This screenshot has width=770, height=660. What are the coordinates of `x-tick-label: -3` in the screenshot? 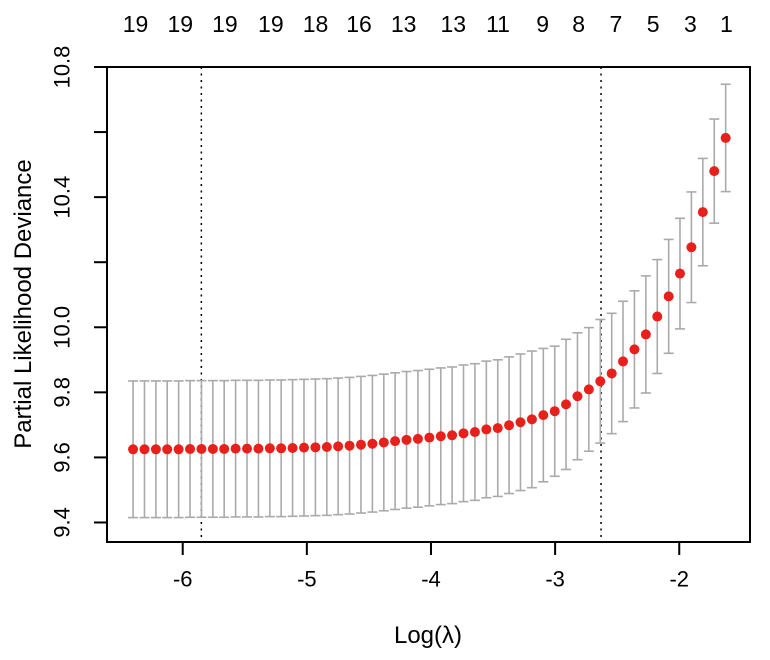 It's located at (555, 579).